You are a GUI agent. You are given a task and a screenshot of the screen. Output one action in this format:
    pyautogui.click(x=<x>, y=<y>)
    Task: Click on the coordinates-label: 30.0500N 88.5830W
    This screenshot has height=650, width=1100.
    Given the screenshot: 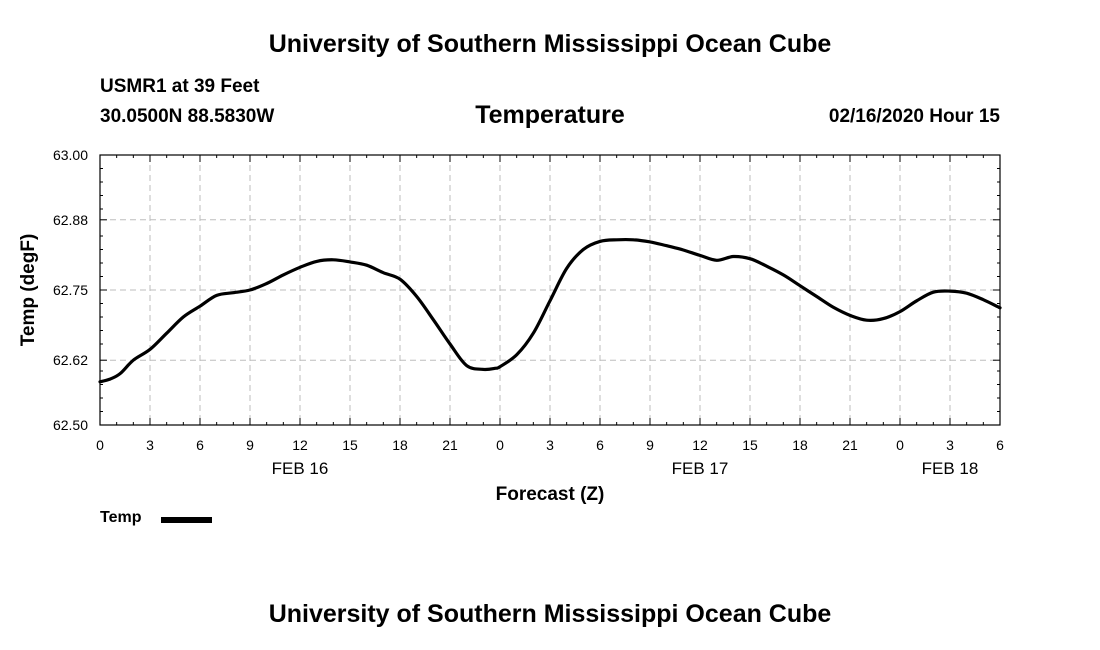 What is the action you would take?
    pyautogui.click(x=187, y=116)
    